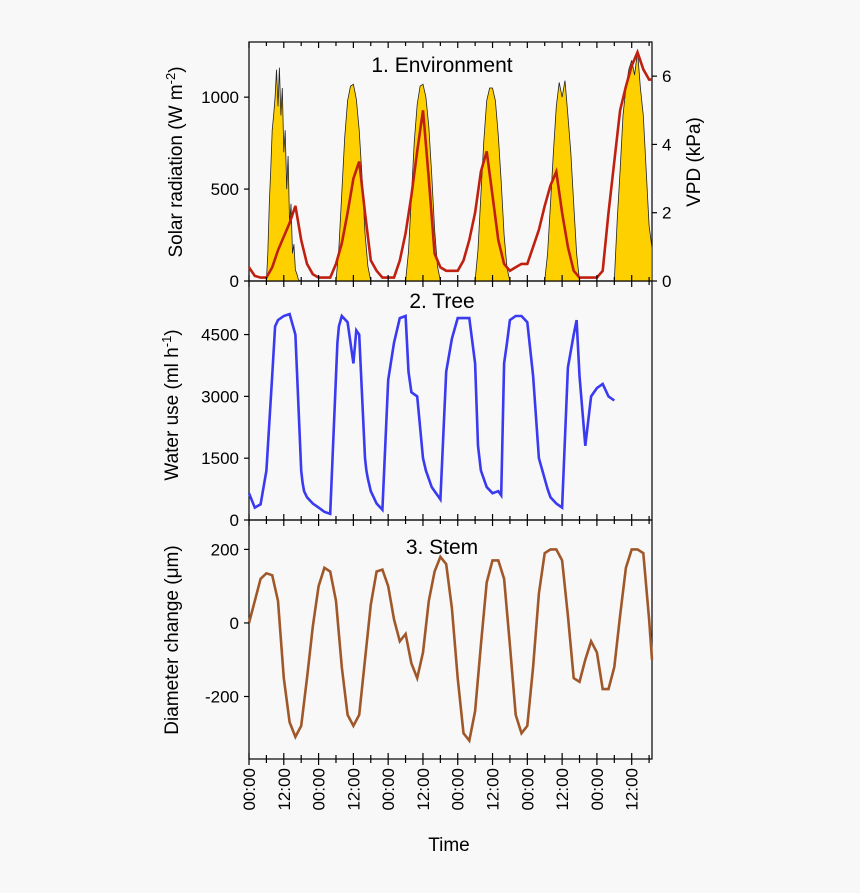 The image size is (860, 893). I want to click on water-use-yticks: 0 1500 3000 4500, so click(225, 428).